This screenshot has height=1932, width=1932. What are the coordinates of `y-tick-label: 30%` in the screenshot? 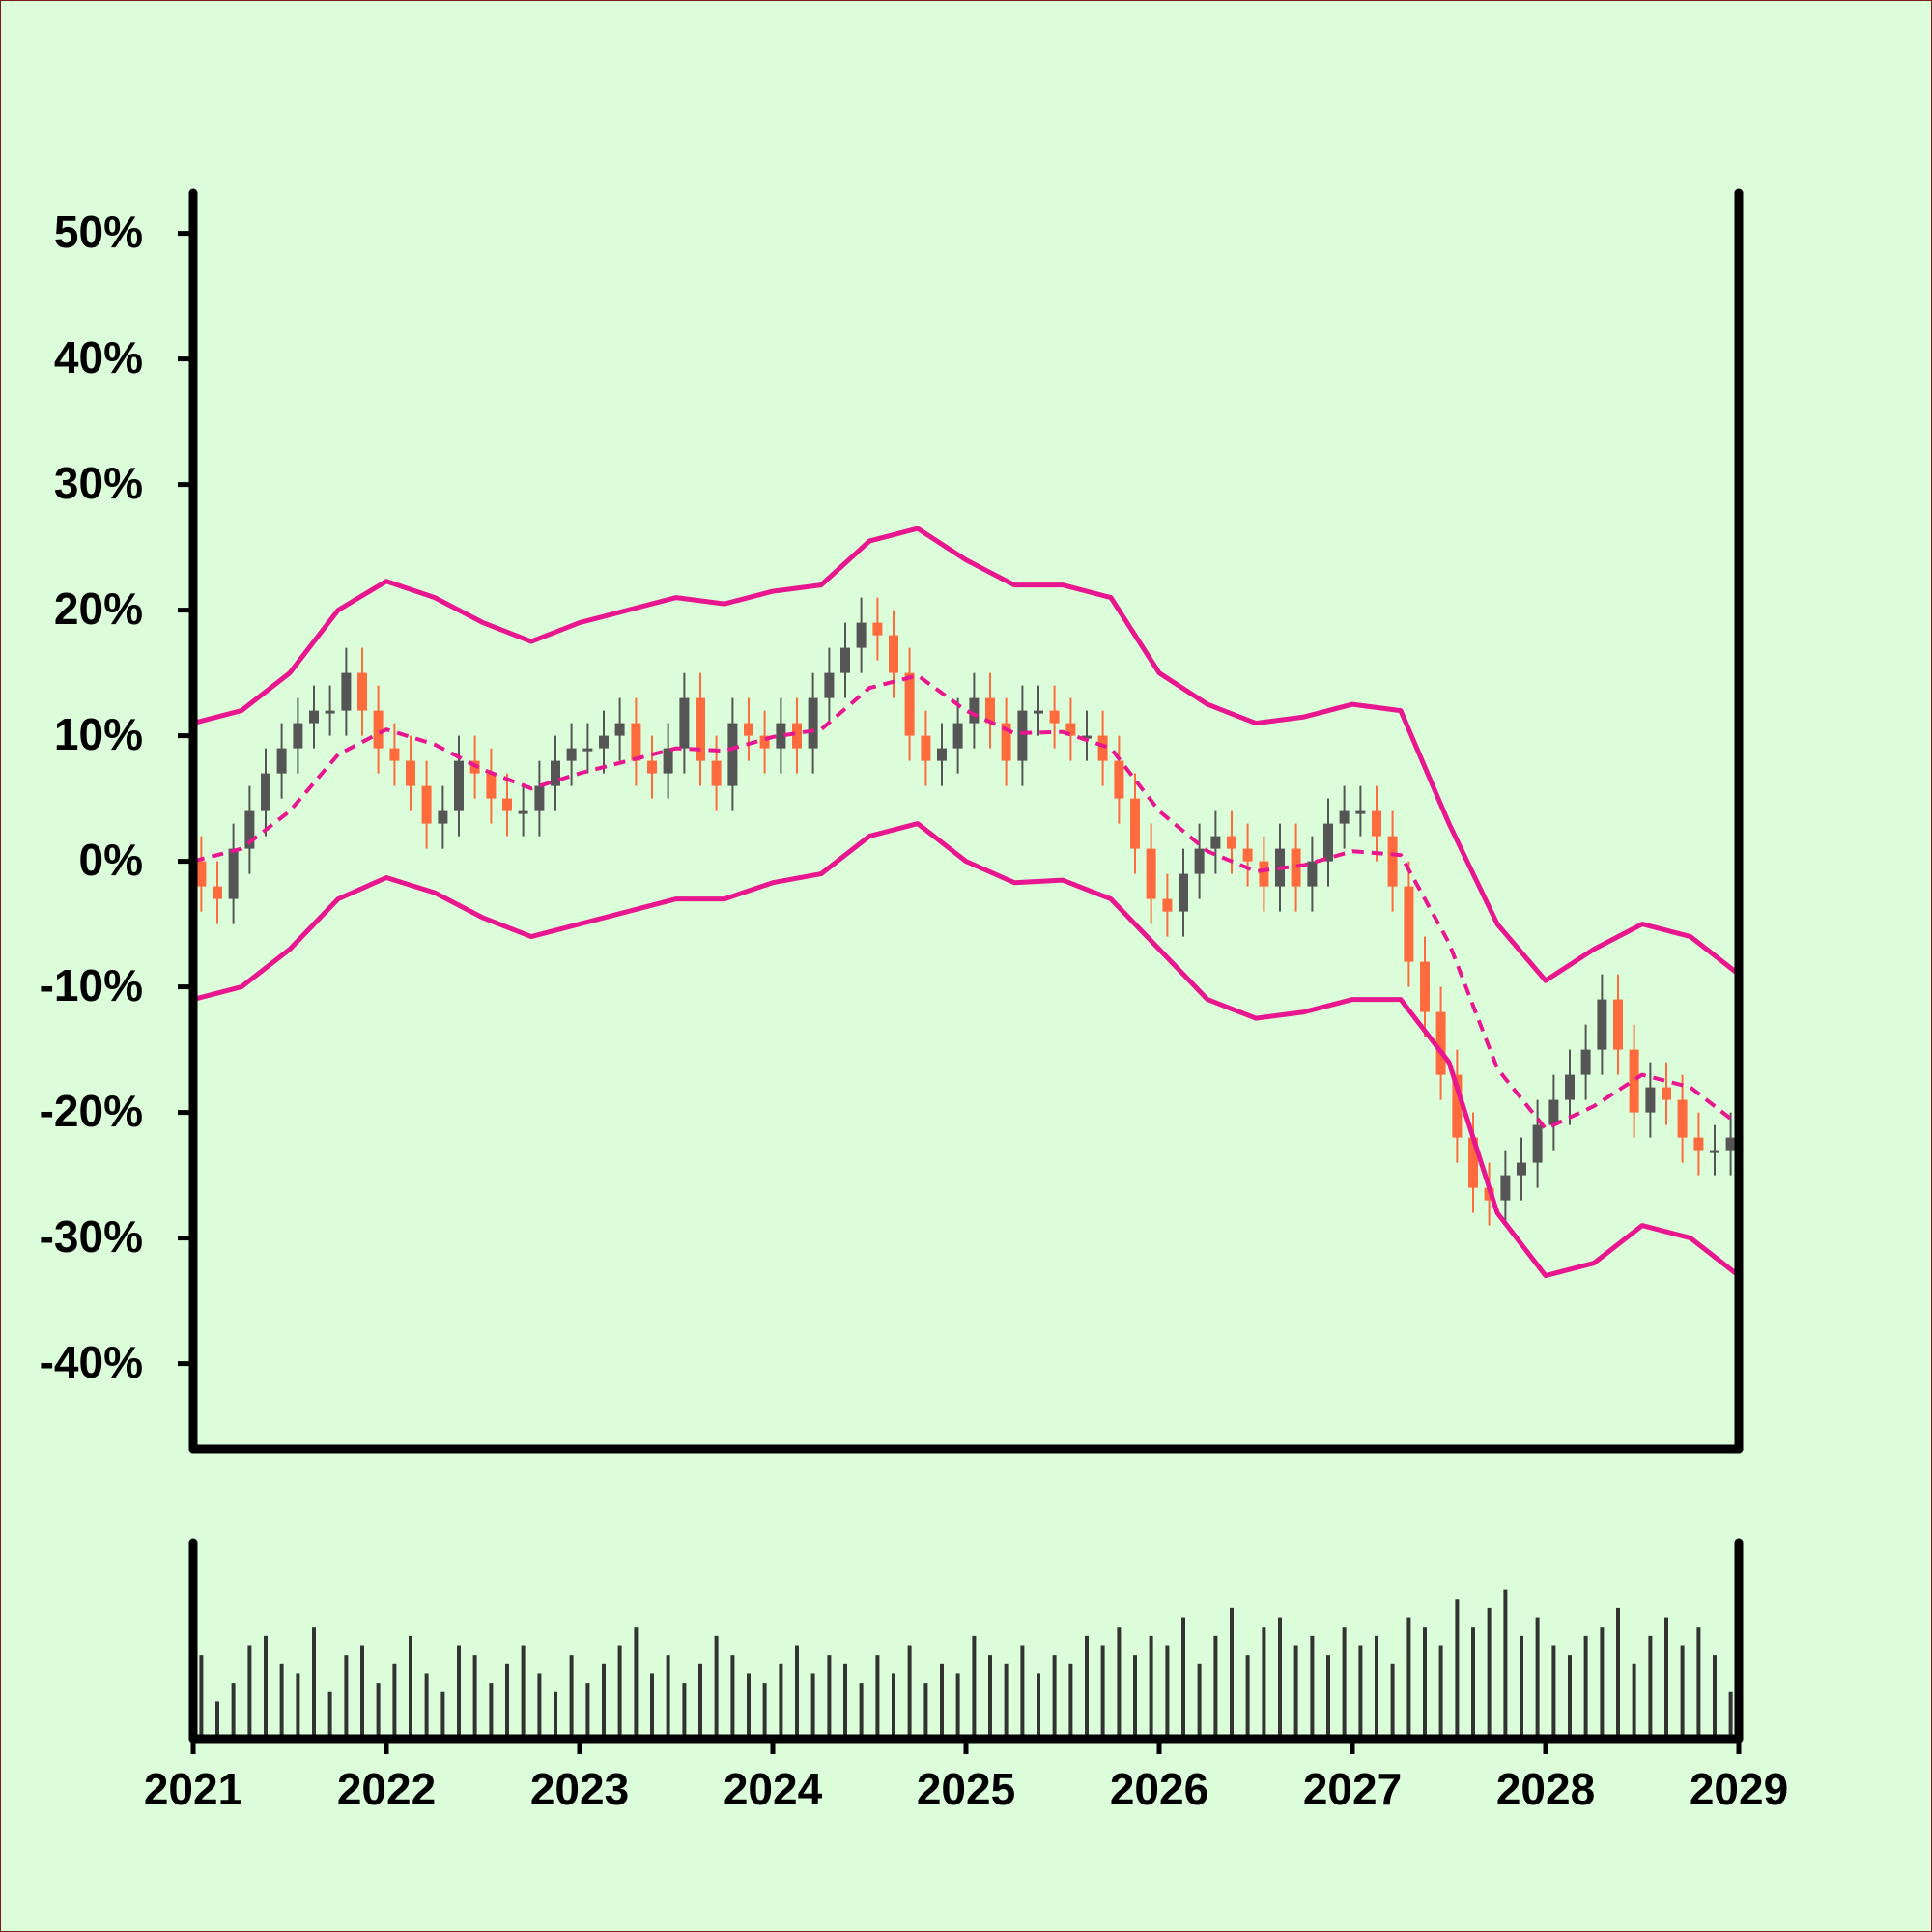 It's located at (98, 483).